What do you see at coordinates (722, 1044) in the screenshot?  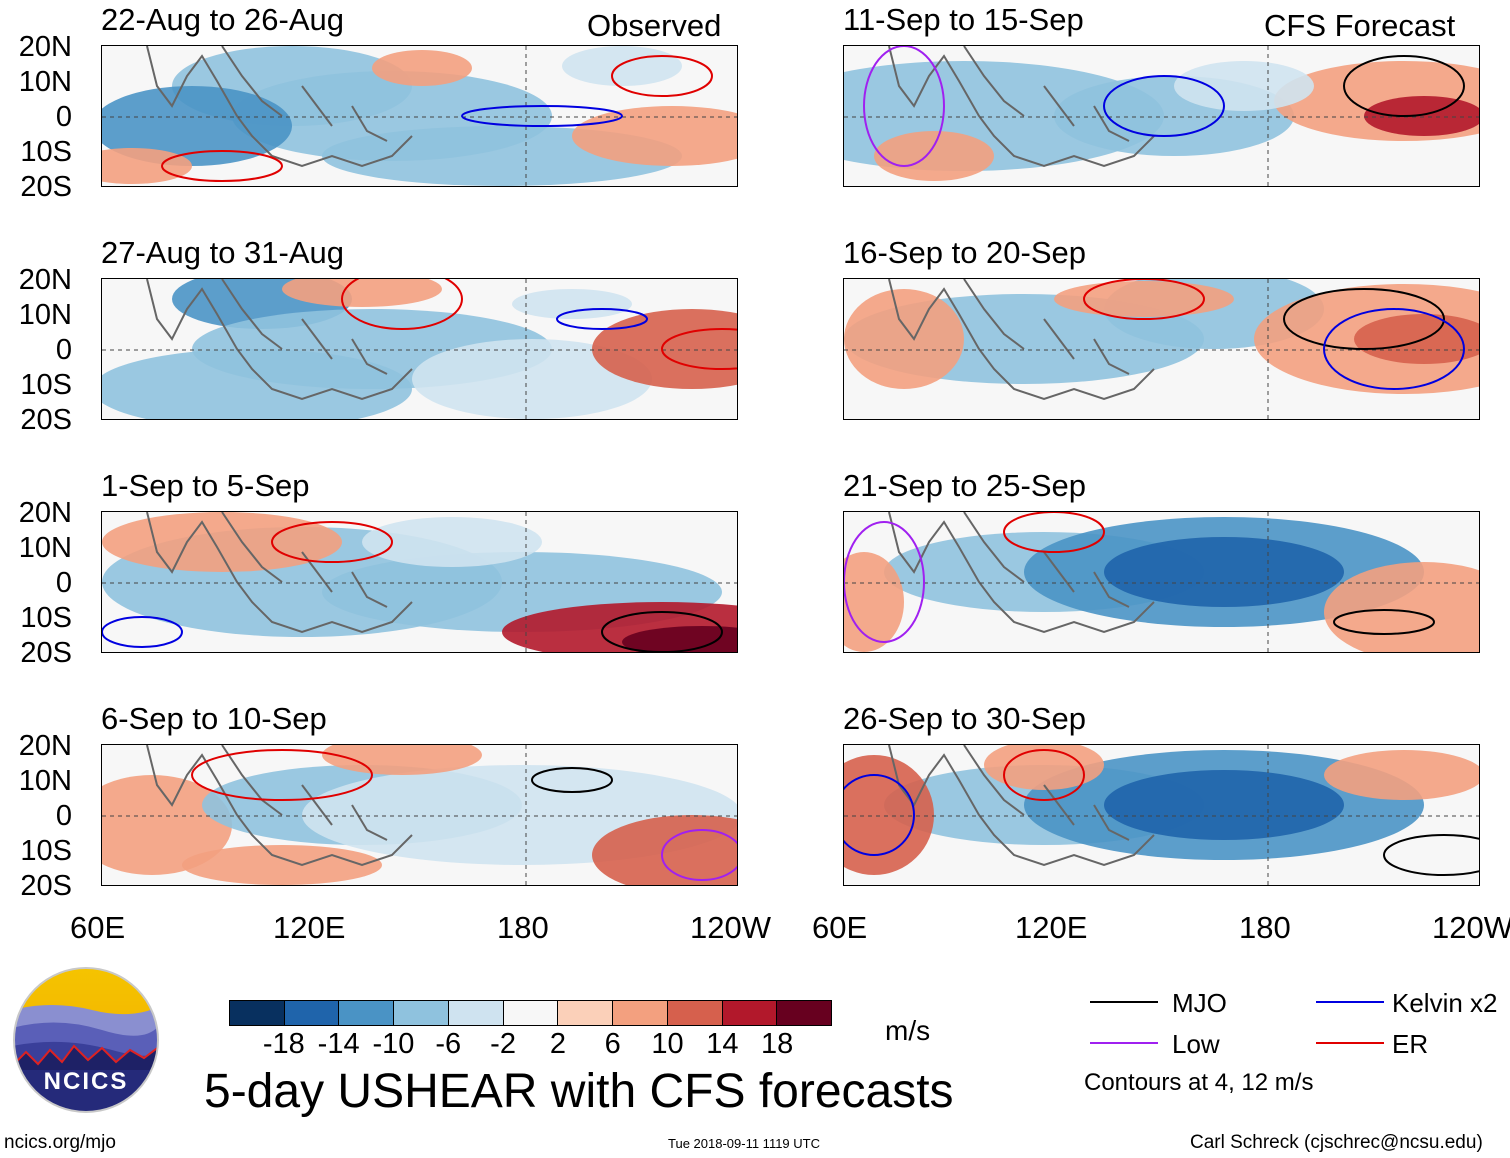 I see `colorbar-tick: 14` at bounding box center [722, 1044].